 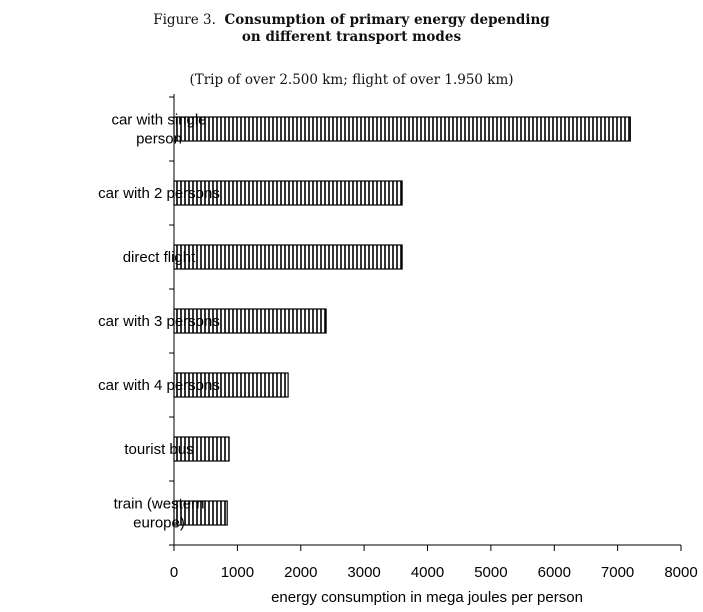 I want to click on figure-title-continued: on different transport modes, so click(x=351, y=37).